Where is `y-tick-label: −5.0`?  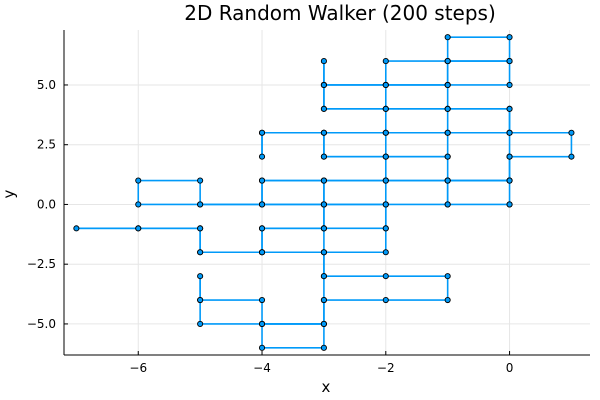
y-tick-label: −5.0 is located at coordinates (41, 324).